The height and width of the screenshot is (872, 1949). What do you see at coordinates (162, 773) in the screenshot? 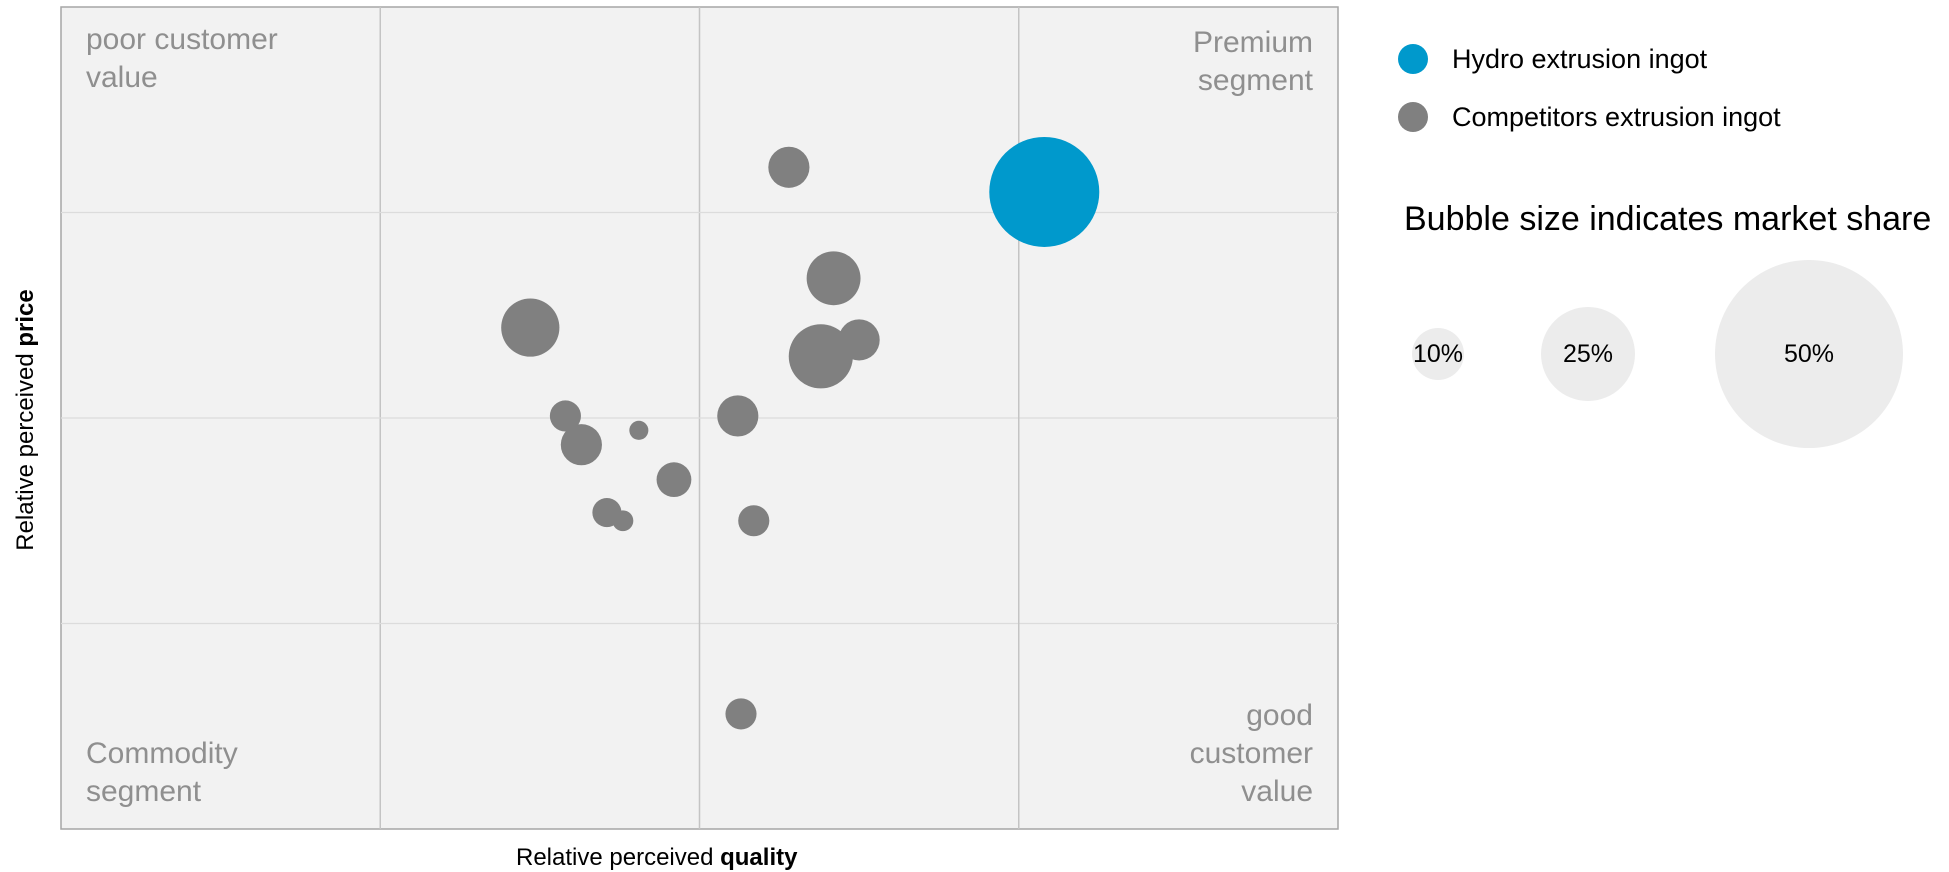
I see `quadrant-label-bottom-left: Commodity segment` at bounding box center [162, 773].